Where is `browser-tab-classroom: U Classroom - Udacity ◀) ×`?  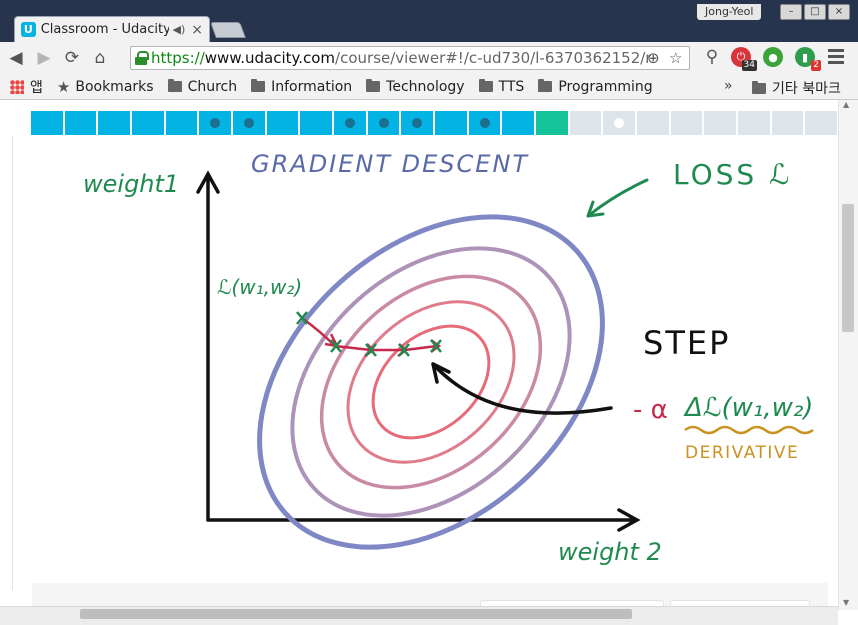
browser-tab-classroom: U Classroom - Udacity ◀) × is located at coordinates (112, 29).